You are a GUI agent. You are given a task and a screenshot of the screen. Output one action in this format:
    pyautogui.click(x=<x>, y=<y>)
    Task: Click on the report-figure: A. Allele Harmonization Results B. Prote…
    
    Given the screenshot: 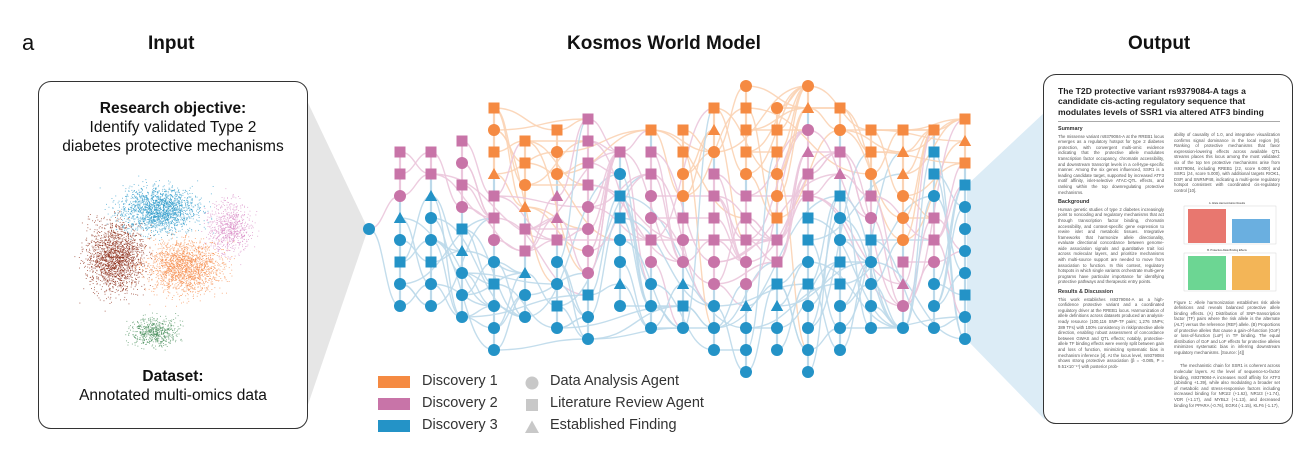 What is the action you would take?
    pyautogui.click(x=1230, y=246)
    